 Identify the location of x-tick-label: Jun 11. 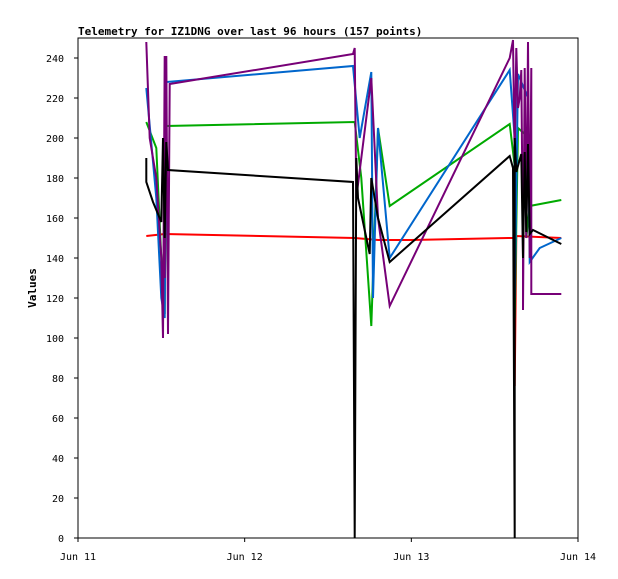
(78, 557).